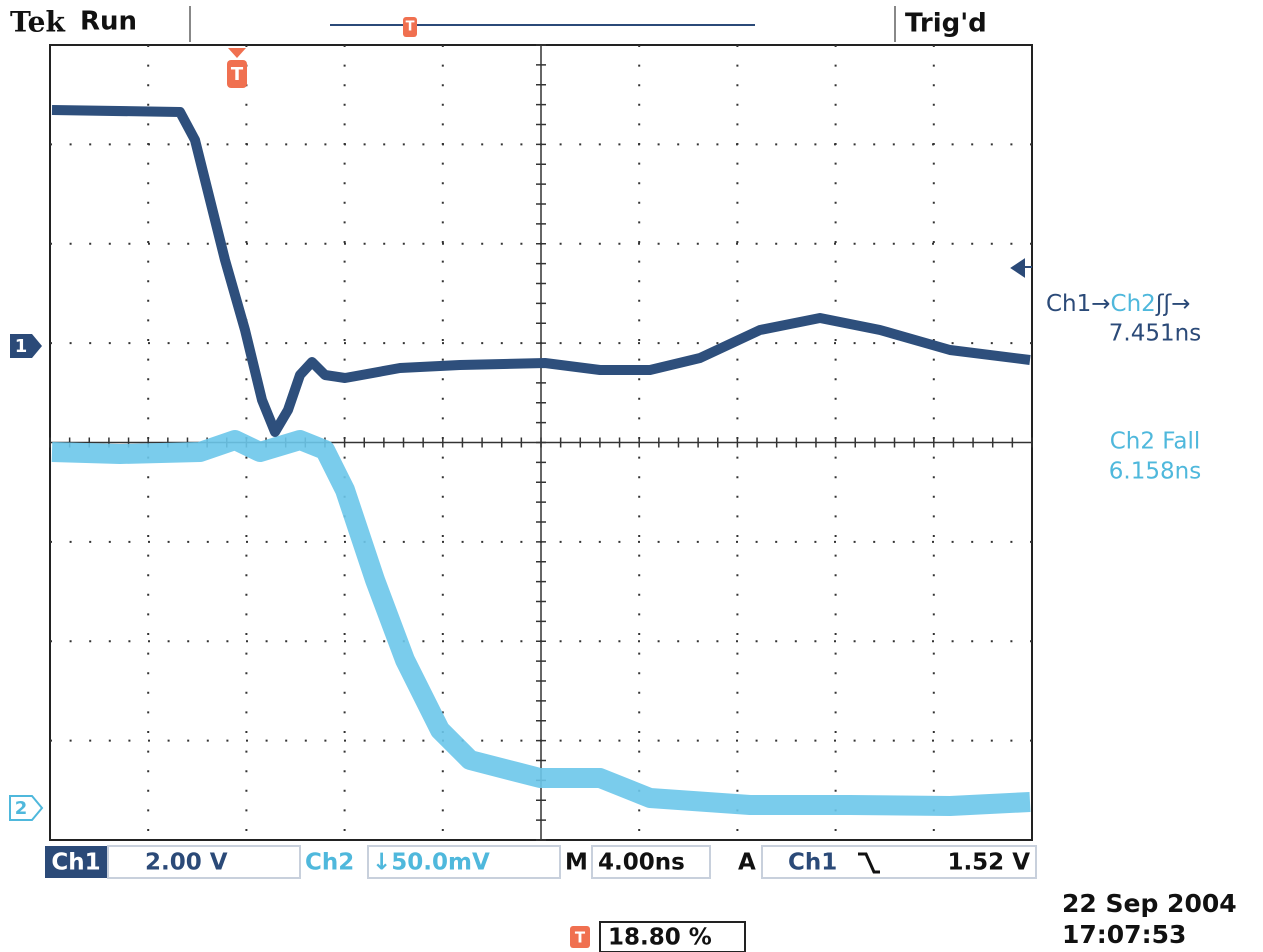 The width and height of the screenshot is (1263, 952). Describe the element at coordinates (747, 863) in the screenshot. I see `trigger-label: A` at that location.